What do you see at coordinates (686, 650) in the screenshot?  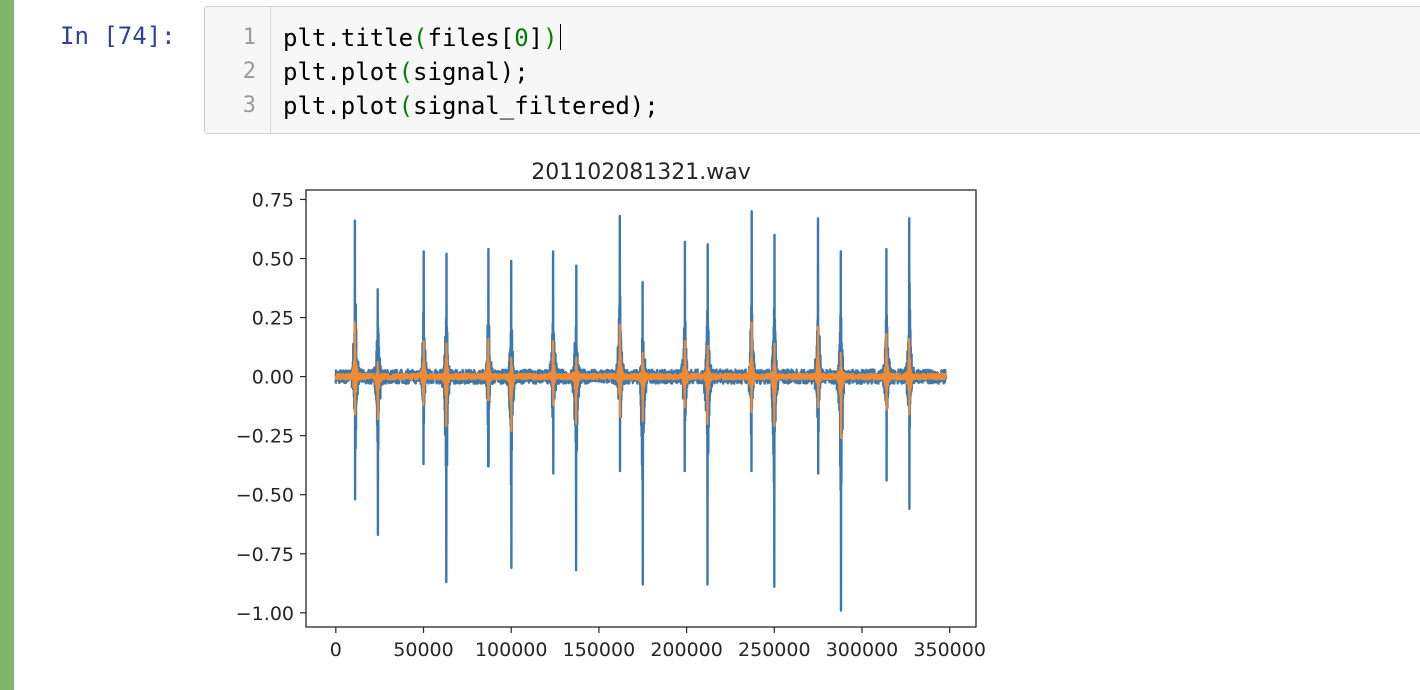 I see `x-tick-label: 200000` at bounding box center [686, 650].